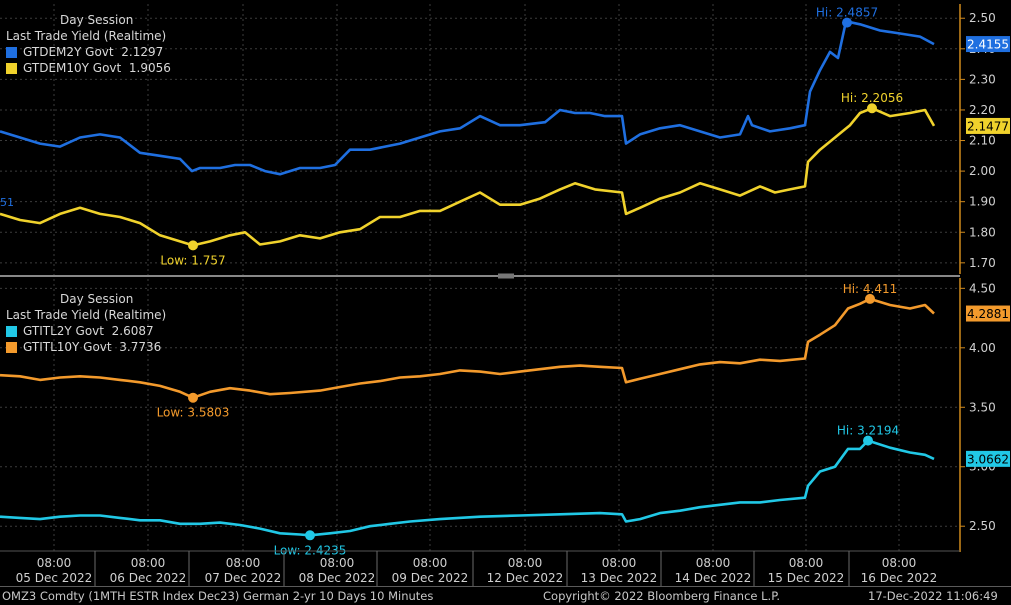 This screenshot has height=605, width=1011. Describe the element at coordinates (310, 550) in the screenshot. I see `low-label: Low: 2.4235` at that location.